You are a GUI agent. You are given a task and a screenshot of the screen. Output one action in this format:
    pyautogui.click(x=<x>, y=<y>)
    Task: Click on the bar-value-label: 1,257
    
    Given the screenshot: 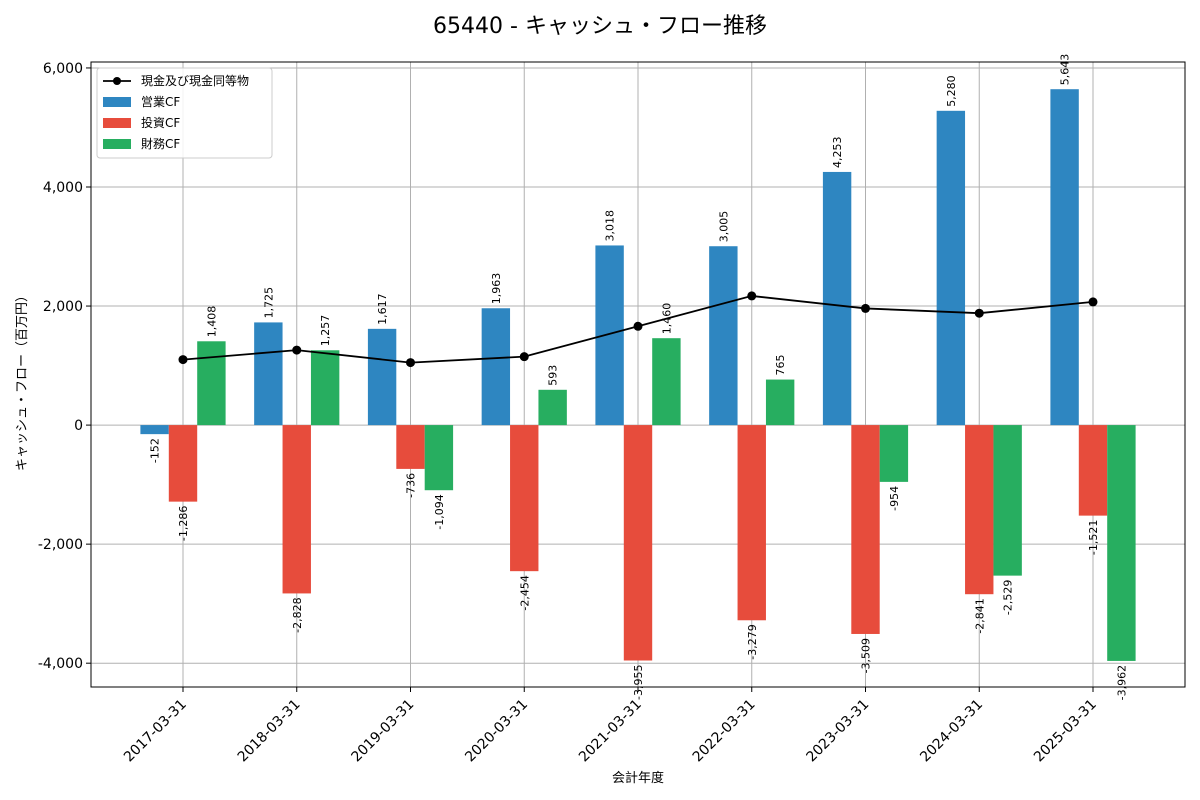 What is the action you would take?
    pyautogui.click(x=325, y=331)
    